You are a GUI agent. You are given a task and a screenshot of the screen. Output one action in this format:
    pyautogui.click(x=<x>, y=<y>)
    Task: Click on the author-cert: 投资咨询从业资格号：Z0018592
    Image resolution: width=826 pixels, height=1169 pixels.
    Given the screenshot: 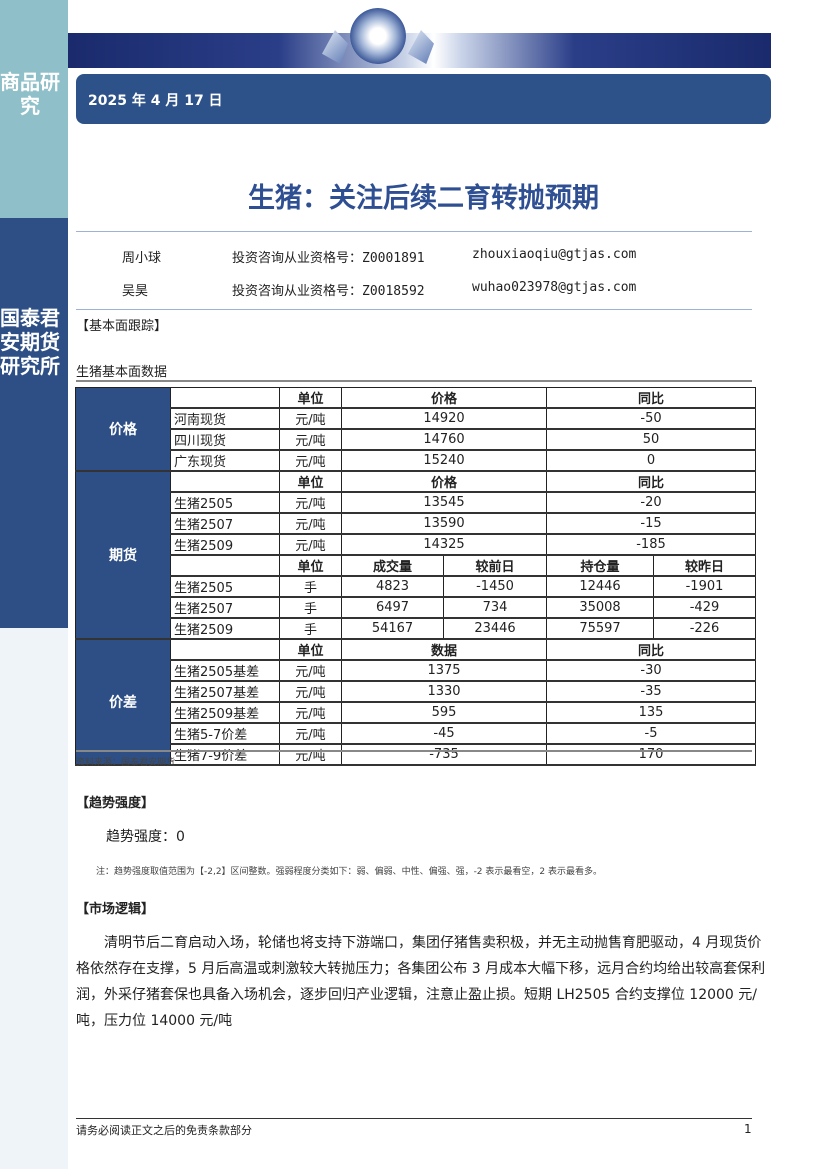 What is the action you would take?
    pyautogui.click(x=328, y=291)
    